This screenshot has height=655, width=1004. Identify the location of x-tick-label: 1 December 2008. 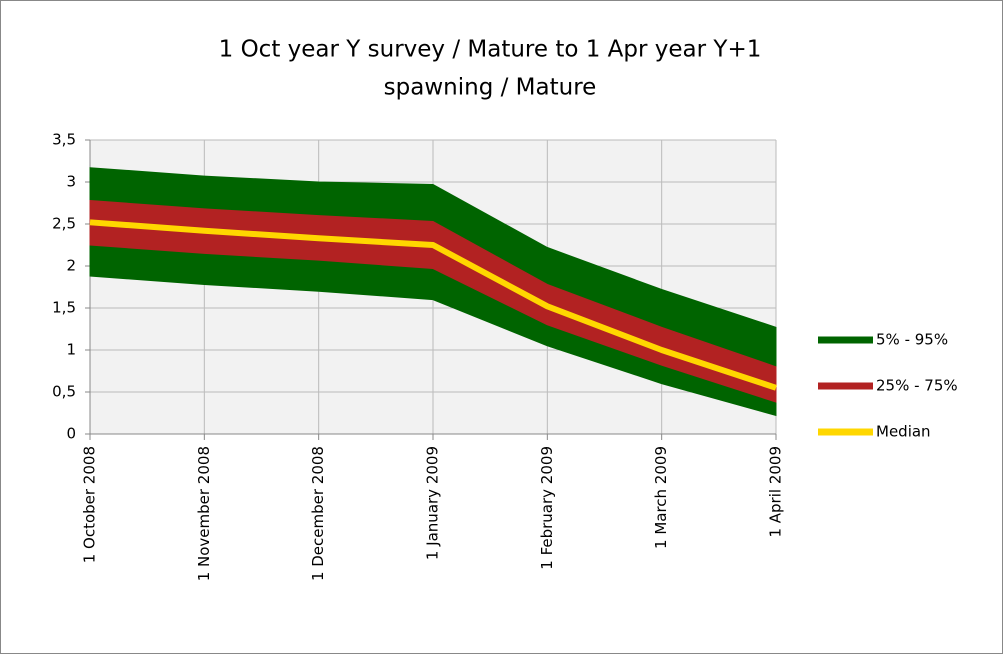
(318, 513).